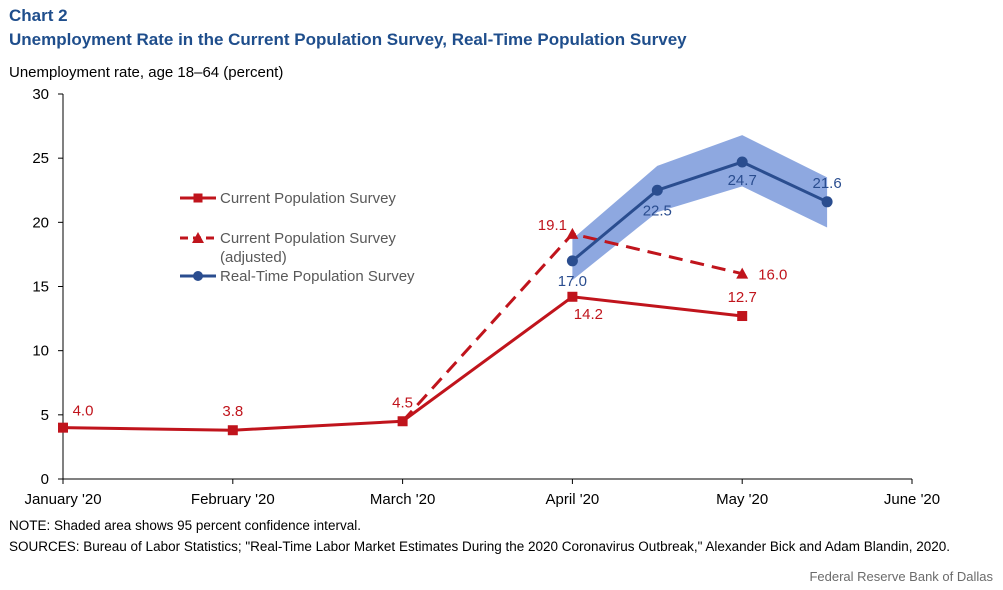 This screenshot has width=1003, height=590. What do you see at coordinates (657, 210) in the screenshot?
I see `data-label: 22.5` at bounding box center [657, 210].